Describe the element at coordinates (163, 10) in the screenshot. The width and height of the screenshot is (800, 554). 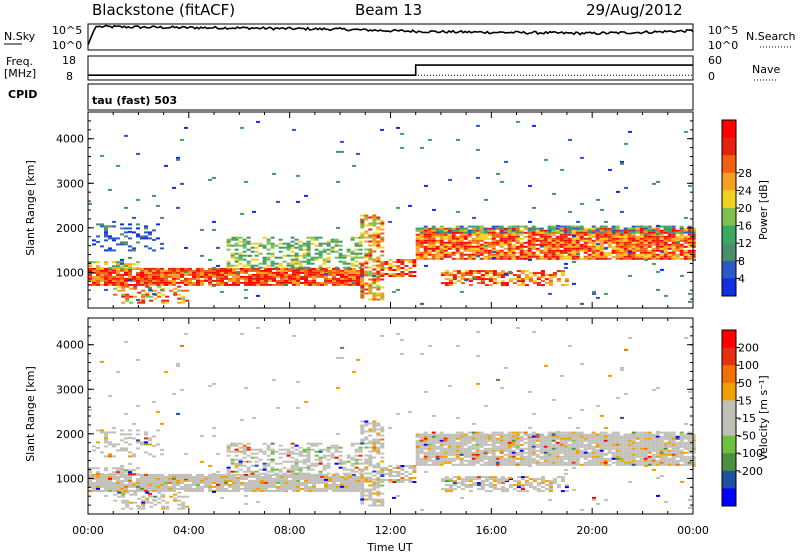
I see `station-title: Blackstone (fitACF)` at that location.